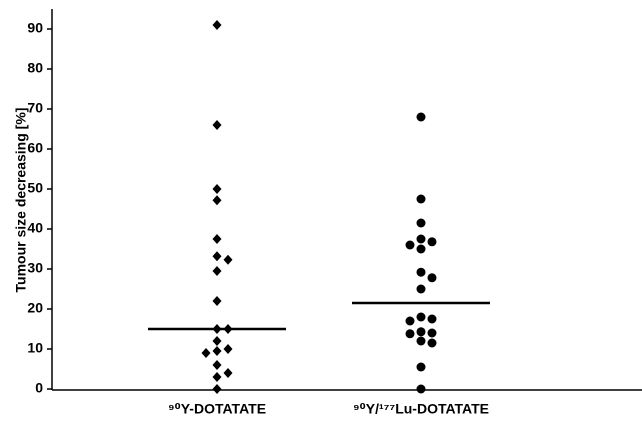 The width and height of the screenshot is (642, 434). Describe the element at coordinates (35, 148) in the screenshot. I see `y-tick-label: 60` at that location.